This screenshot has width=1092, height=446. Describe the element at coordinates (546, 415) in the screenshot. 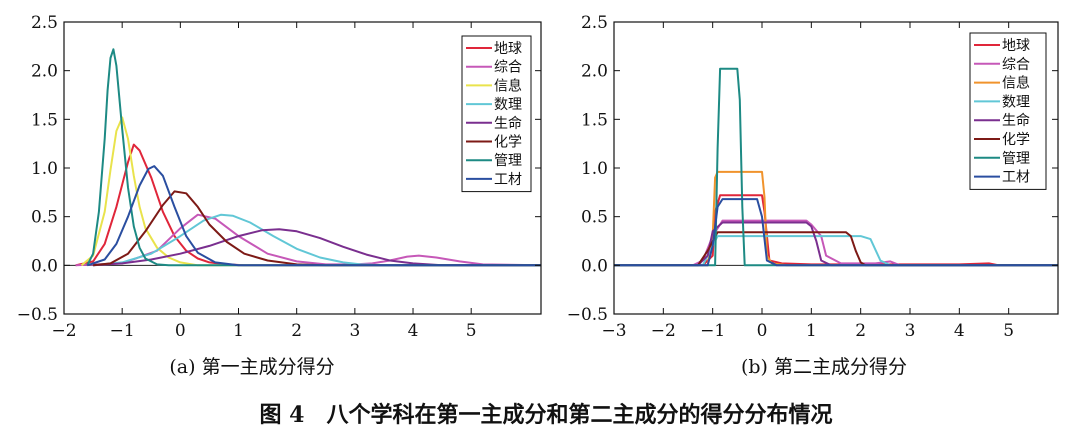

I see `figure-caption: 图 4 八个学科在第一主成分和第二主成分的得分分布情况` at that location.